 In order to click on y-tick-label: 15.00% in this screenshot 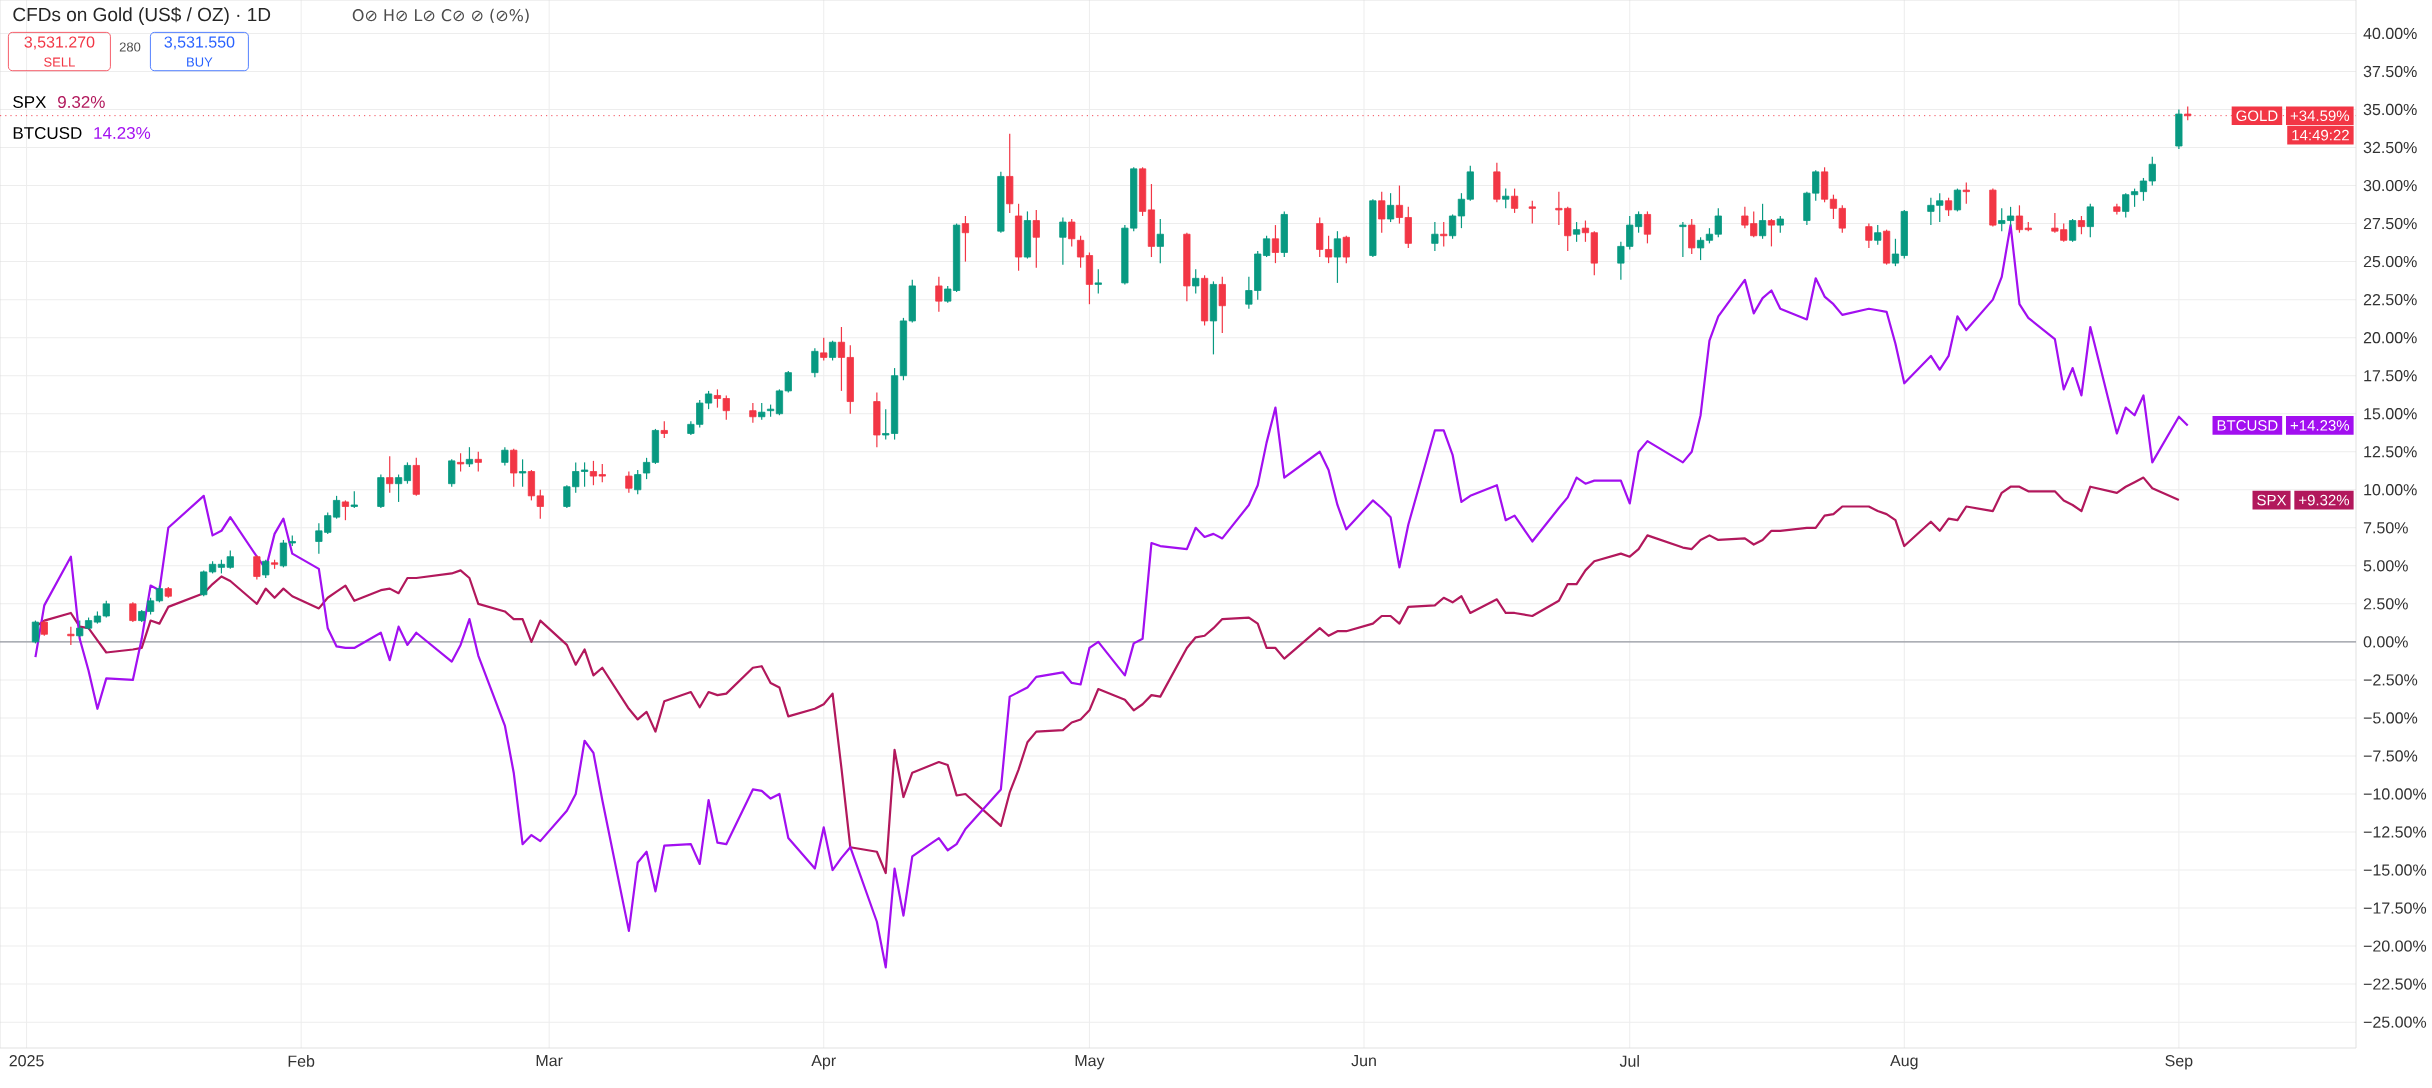, I will do `click(2390, 414)`.